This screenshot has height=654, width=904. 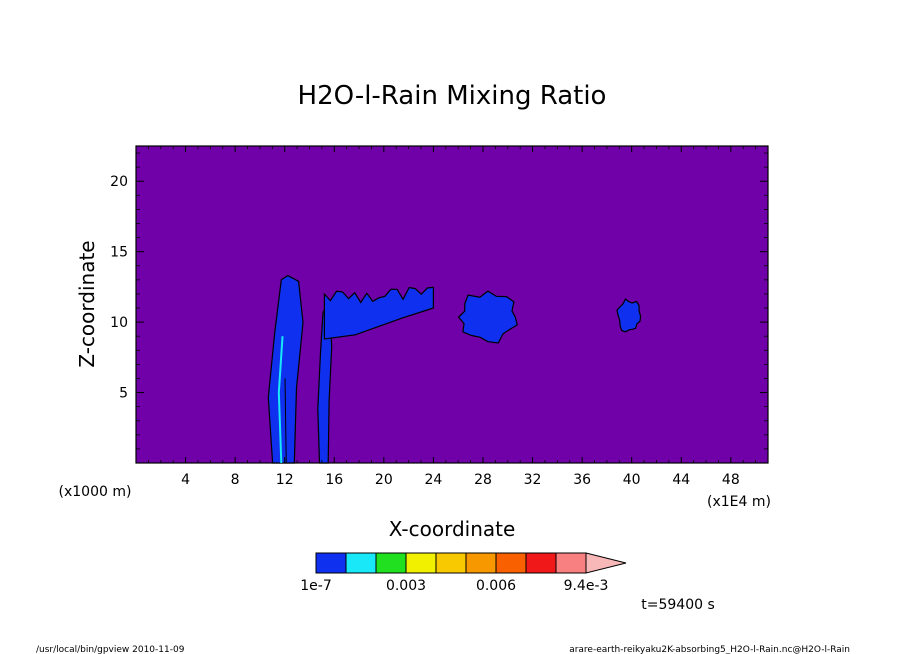 What do you see at coordinates (483, 480) in the screenshot?
I see `x-tick-label: 28` at bounding box center [483, 480].